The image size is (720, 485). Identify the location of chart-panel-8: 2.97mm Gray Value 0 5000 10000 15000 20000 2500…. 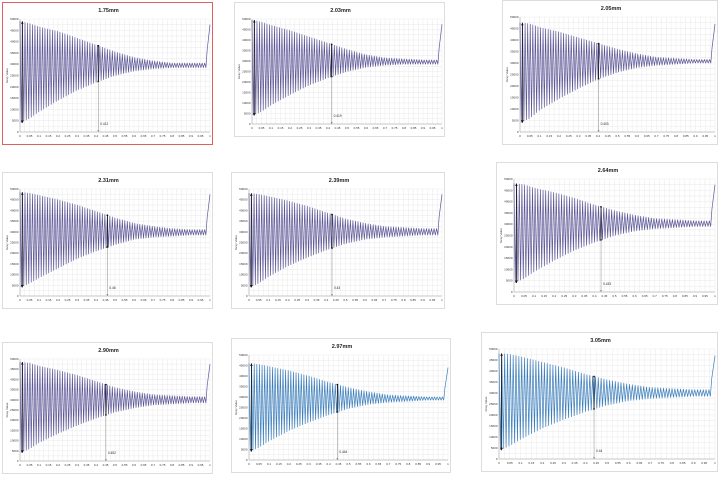
(341, 405).